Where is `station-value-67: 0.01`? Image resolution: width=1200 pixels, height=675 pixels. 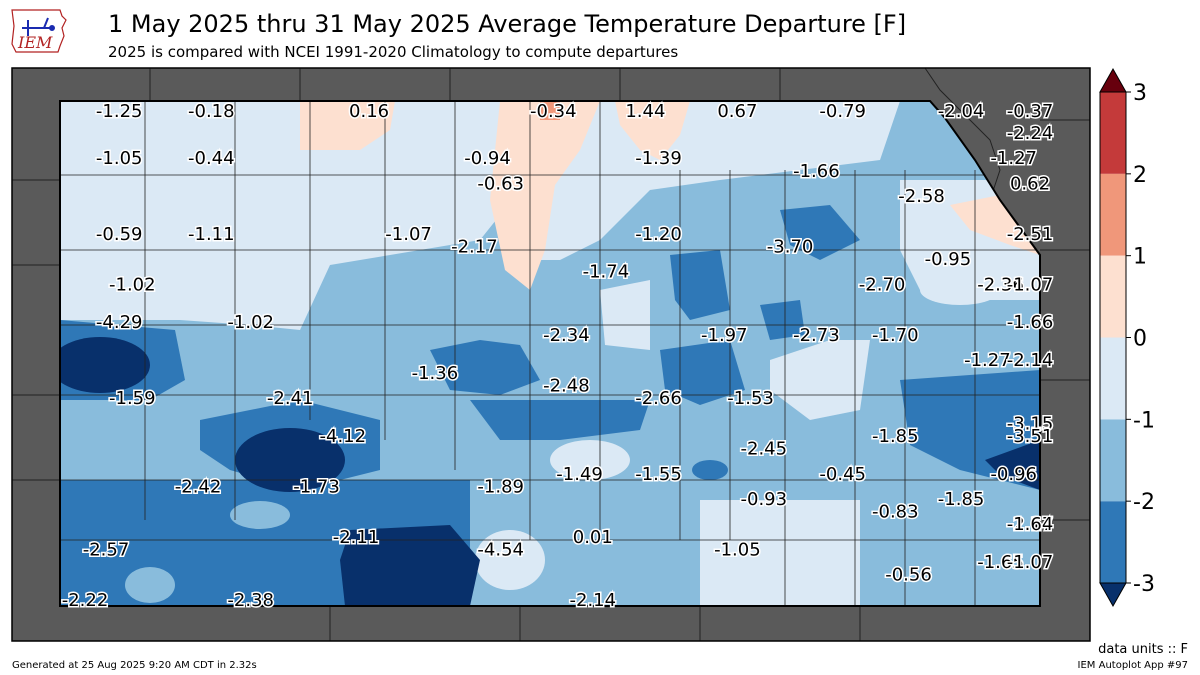 station-value-67: 0.01 is located at coordinates (593, 537).